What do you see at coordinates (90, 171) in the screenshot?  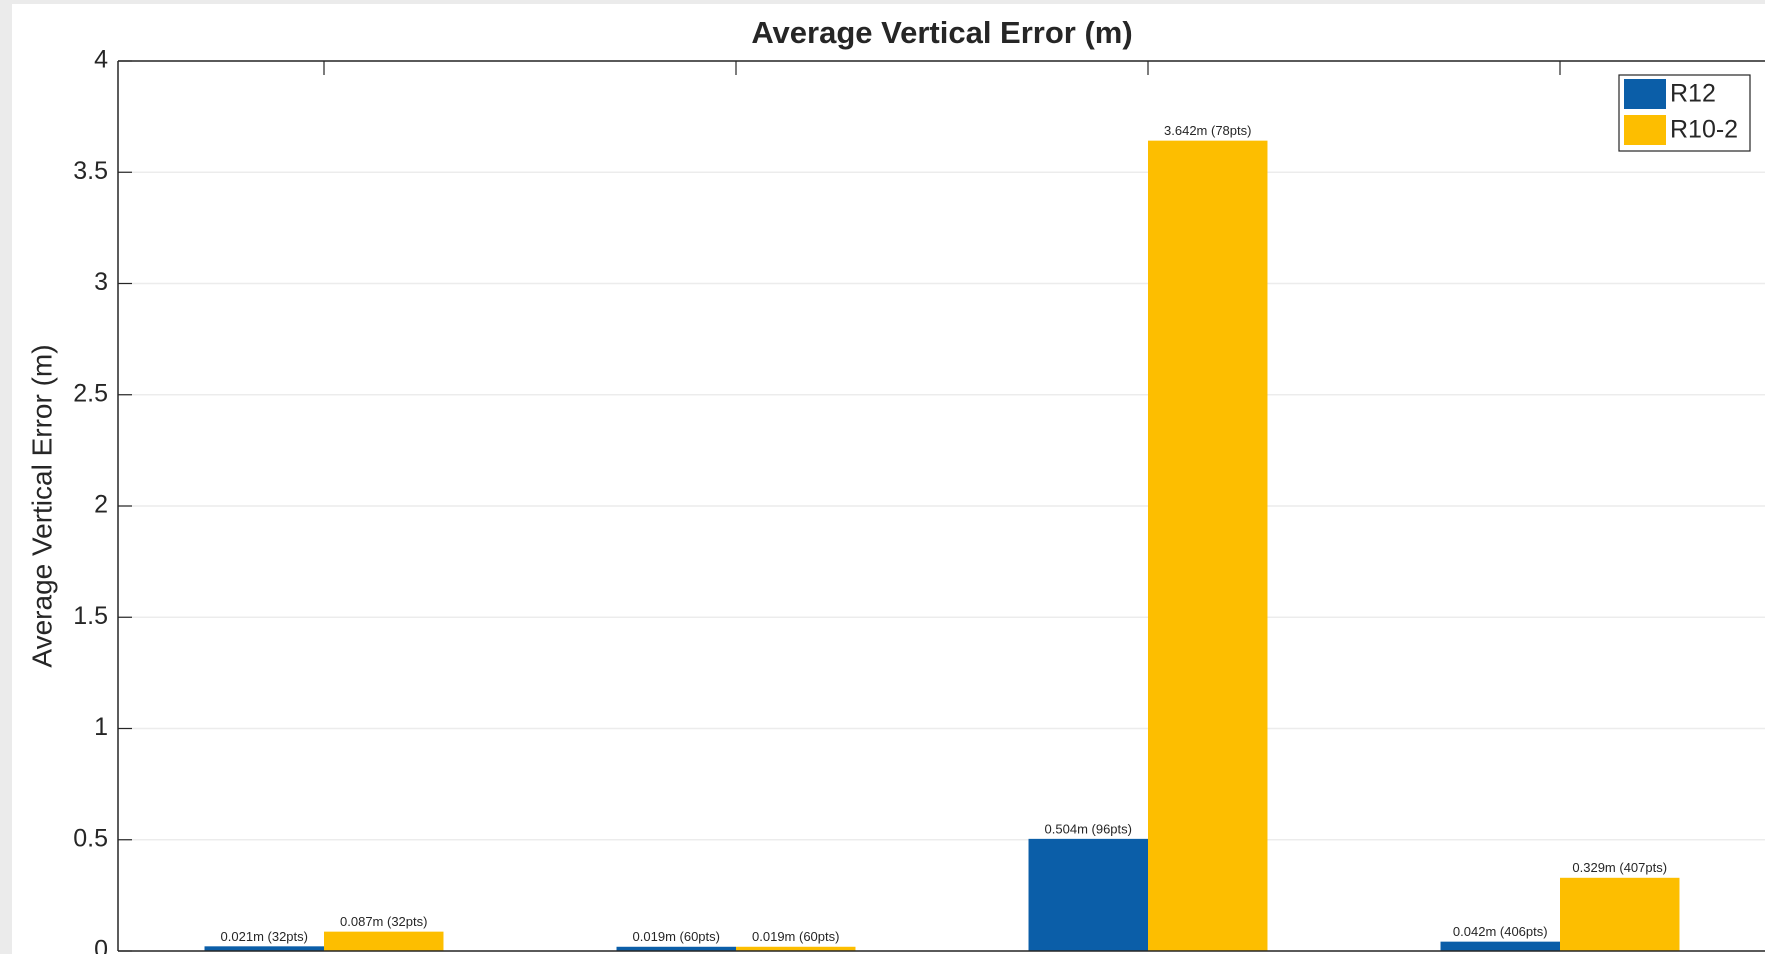 I see `y-tick-label: 3.5` at bounding box center [90, 171].